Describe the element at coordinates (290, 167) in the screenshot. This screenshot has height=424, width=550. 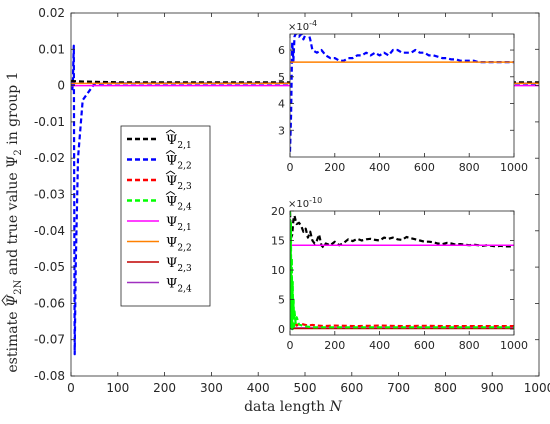
I see `inset-top-xtick-label: 0` at that location.